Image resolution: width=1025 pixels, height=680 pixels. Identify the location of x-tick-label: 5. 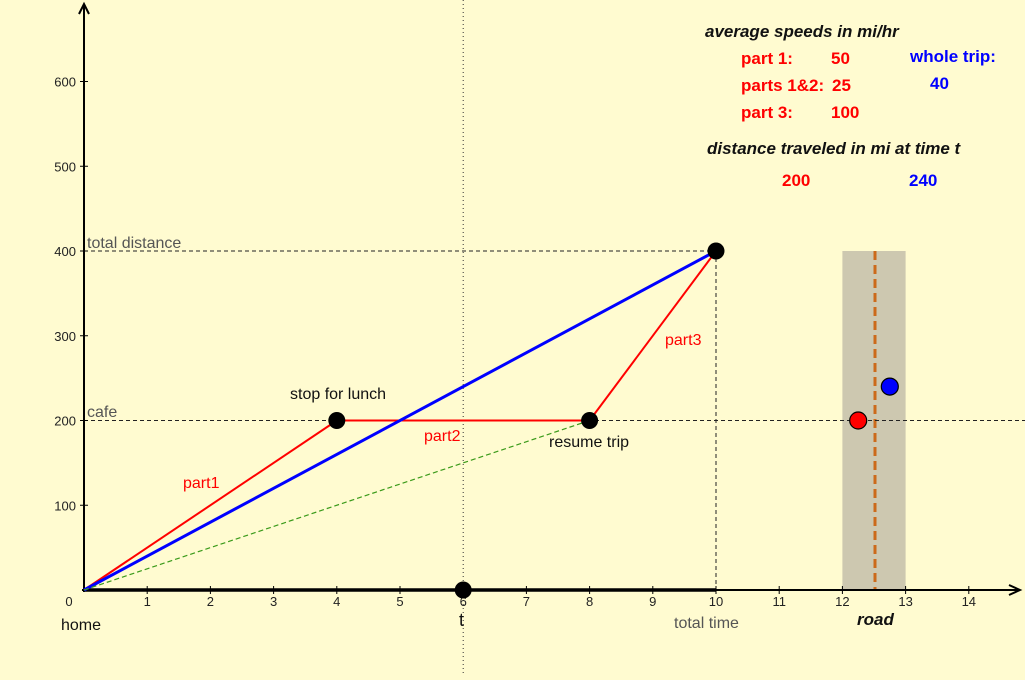
(399, 601).